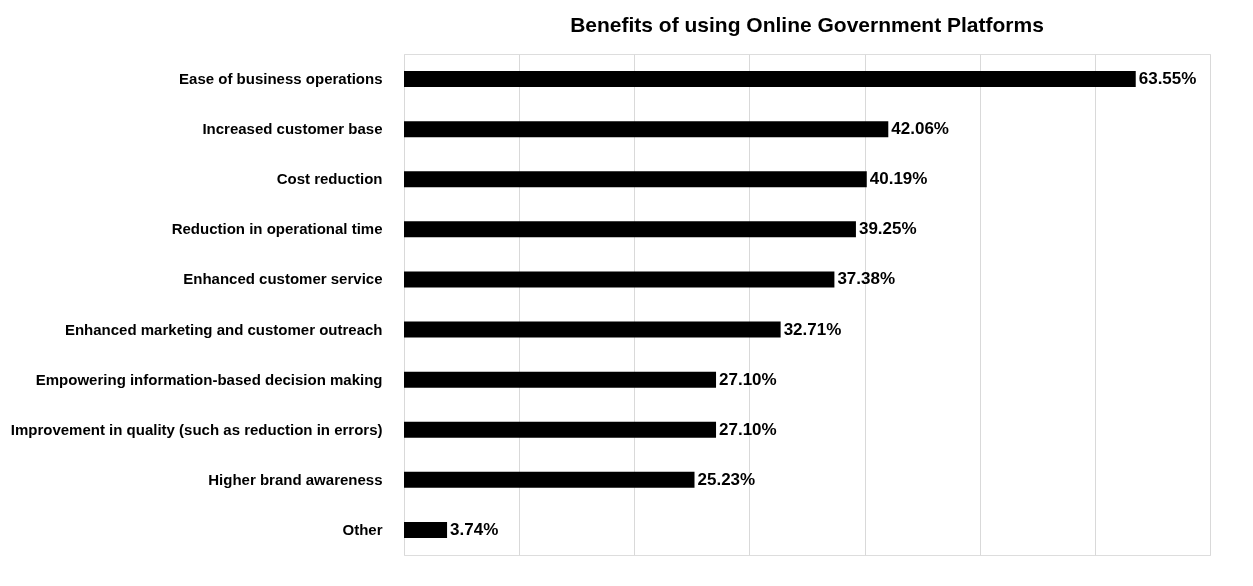  Describe the element at coordinates (474, 529) in the screenshot. I see `data-label: 3.74%` at that location.